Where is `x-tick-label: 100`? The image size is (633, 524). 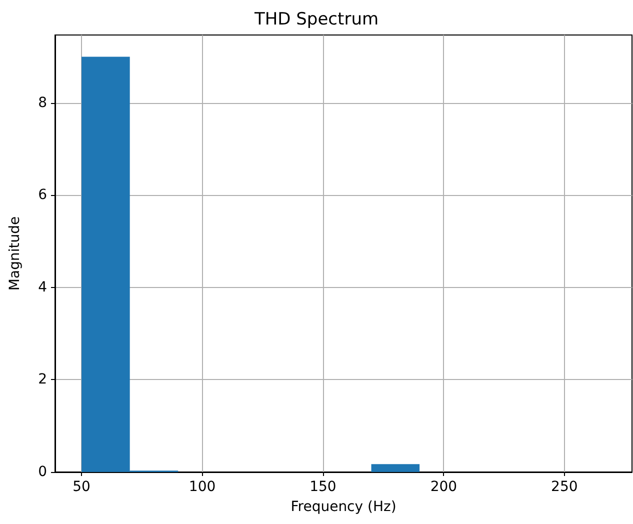 x-tick-label: 100 is located at coordinates (202, 487).